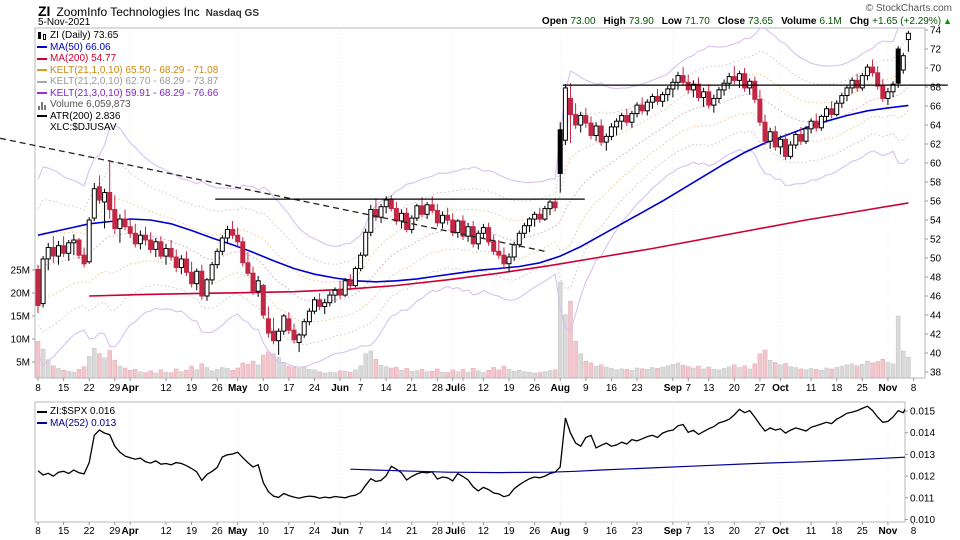 The height and width of the screenshot is (540, 960). Describe the element at coordinates (947, 21) in the screenshot. I see `change-up-arrow-icon: ▲` at that location.